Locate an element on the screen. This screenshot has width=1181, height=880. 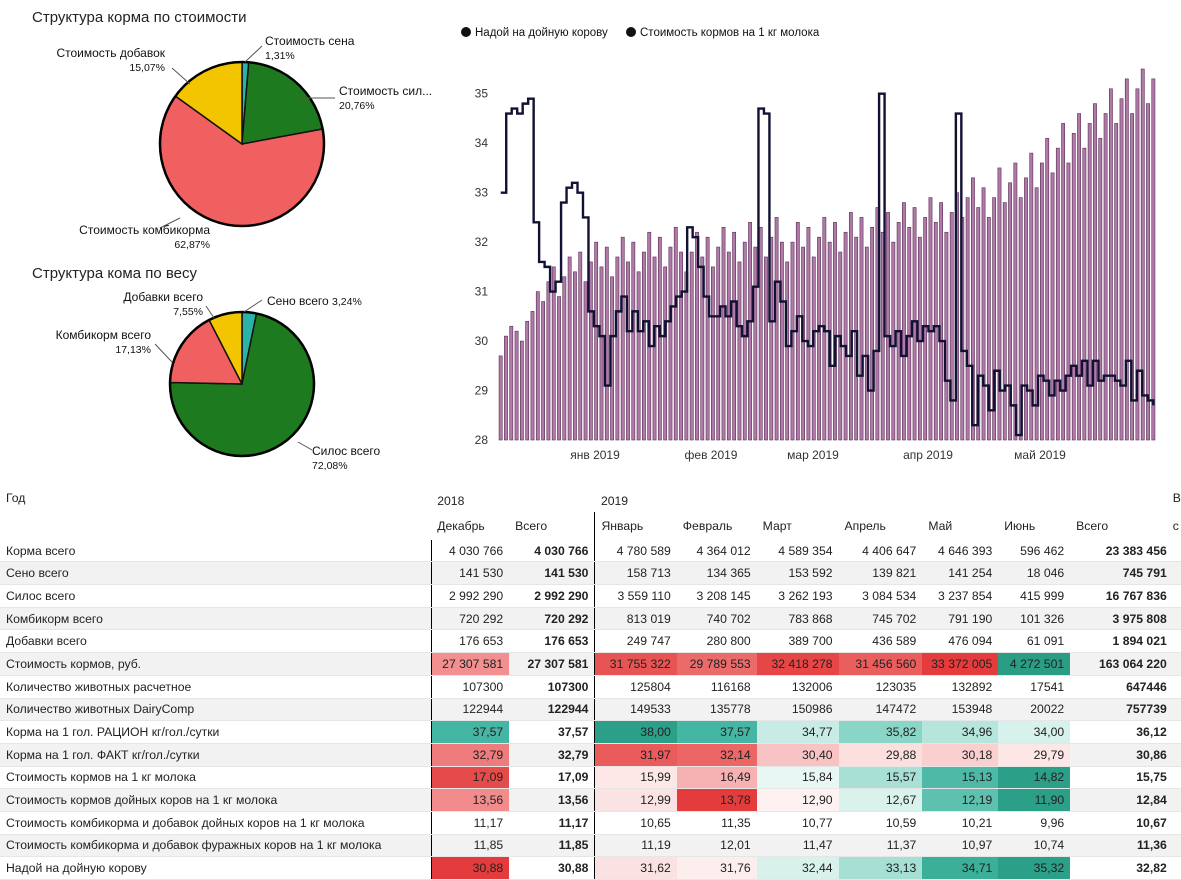
col-header-1: Всего is located at coordinates (531, 525).